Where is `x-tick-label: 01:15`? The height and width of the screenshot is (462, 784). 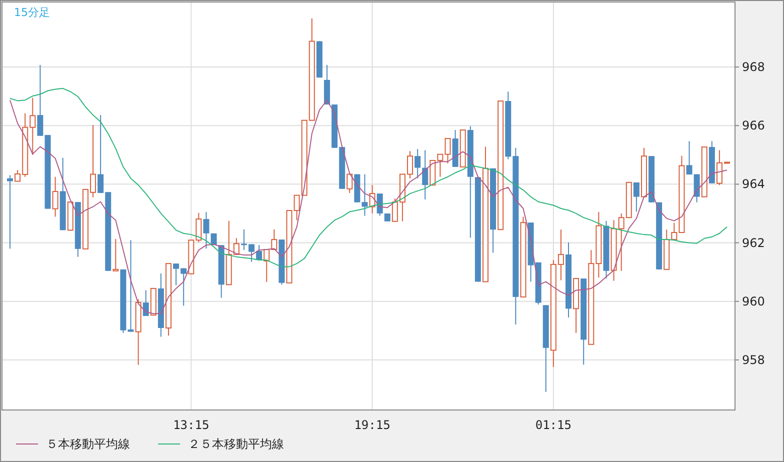 x-tick-label: 01:15 is located at coordinates (553, 425).